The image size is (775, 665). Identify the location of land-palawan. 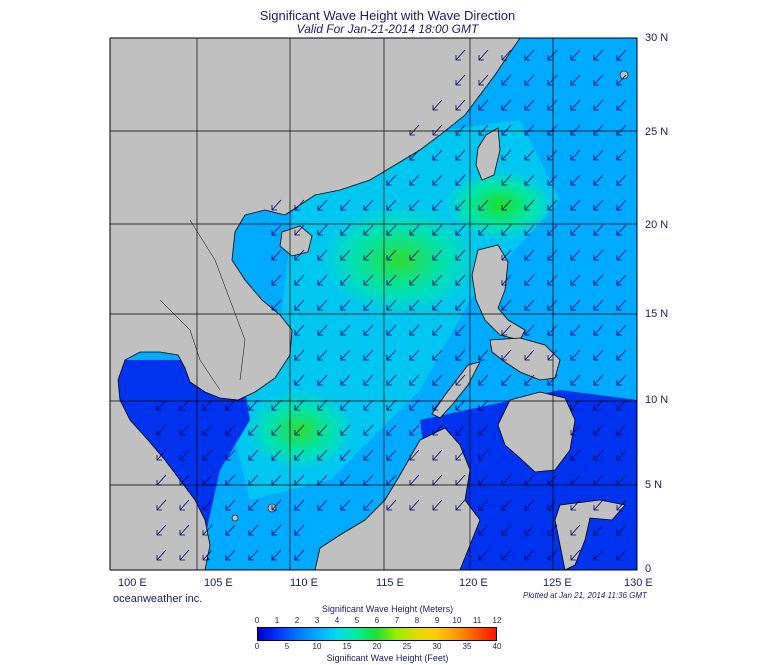
(456, 390).